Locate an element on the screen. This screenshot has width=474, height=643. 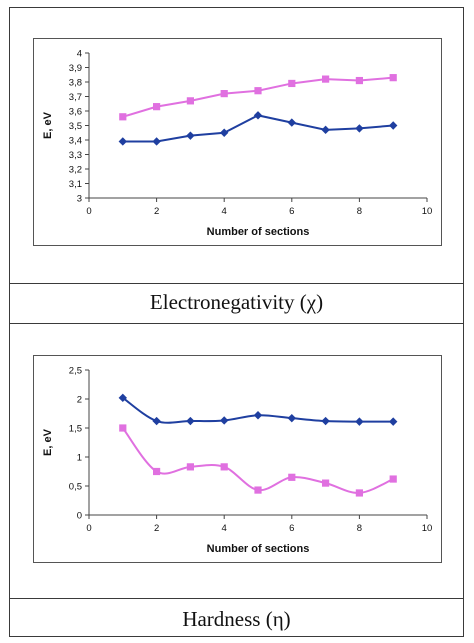
electronegativity-x-tick-label: 8 is located at coordinates (359, 211).